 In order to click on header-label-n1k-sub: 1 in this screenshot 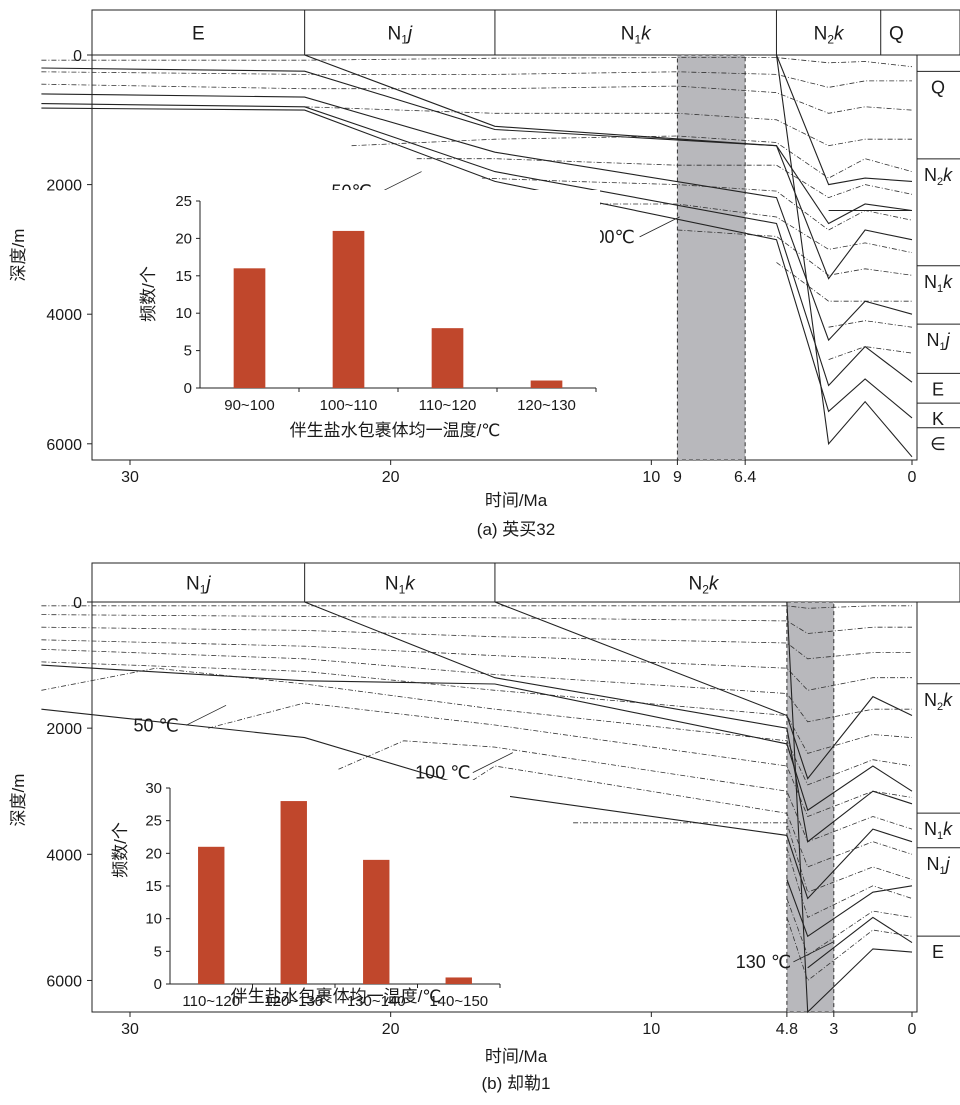, I will do `click(402, 590)`.